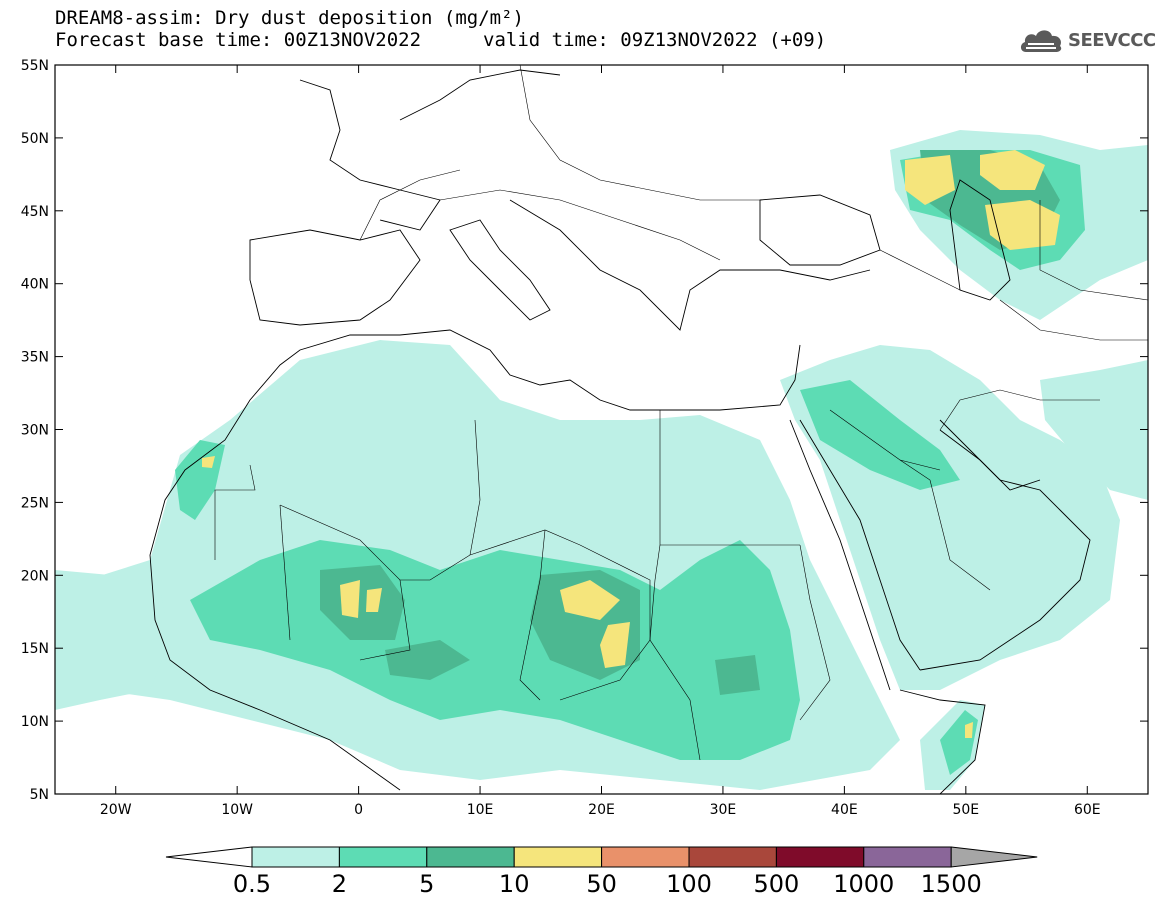  What do you see at coordinates (723, 810) in the screenshot?
I see `lon-tick-label: 30E` at bounding box center [723, 810].